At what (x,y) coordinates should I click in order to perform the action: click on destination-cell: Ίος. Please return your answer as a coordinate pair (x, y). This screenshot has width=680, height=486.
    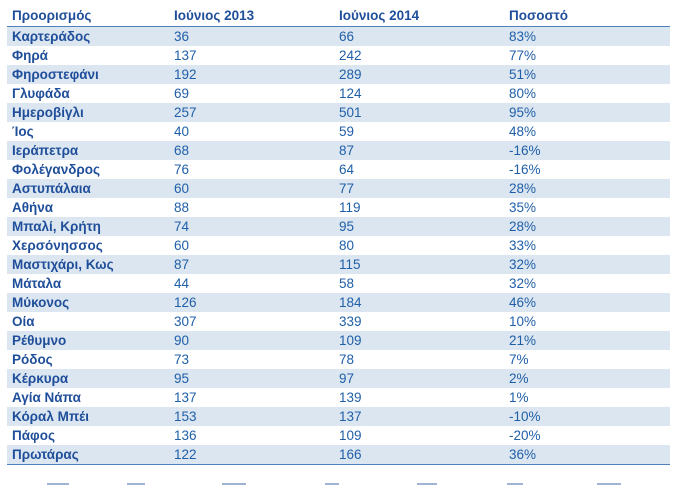
    Looking at the image, I should click on (88, 131).